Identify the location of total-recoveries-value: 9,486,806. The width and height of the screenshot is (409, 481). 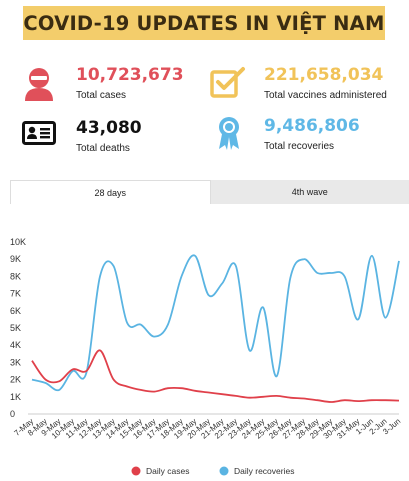
(312, 126).